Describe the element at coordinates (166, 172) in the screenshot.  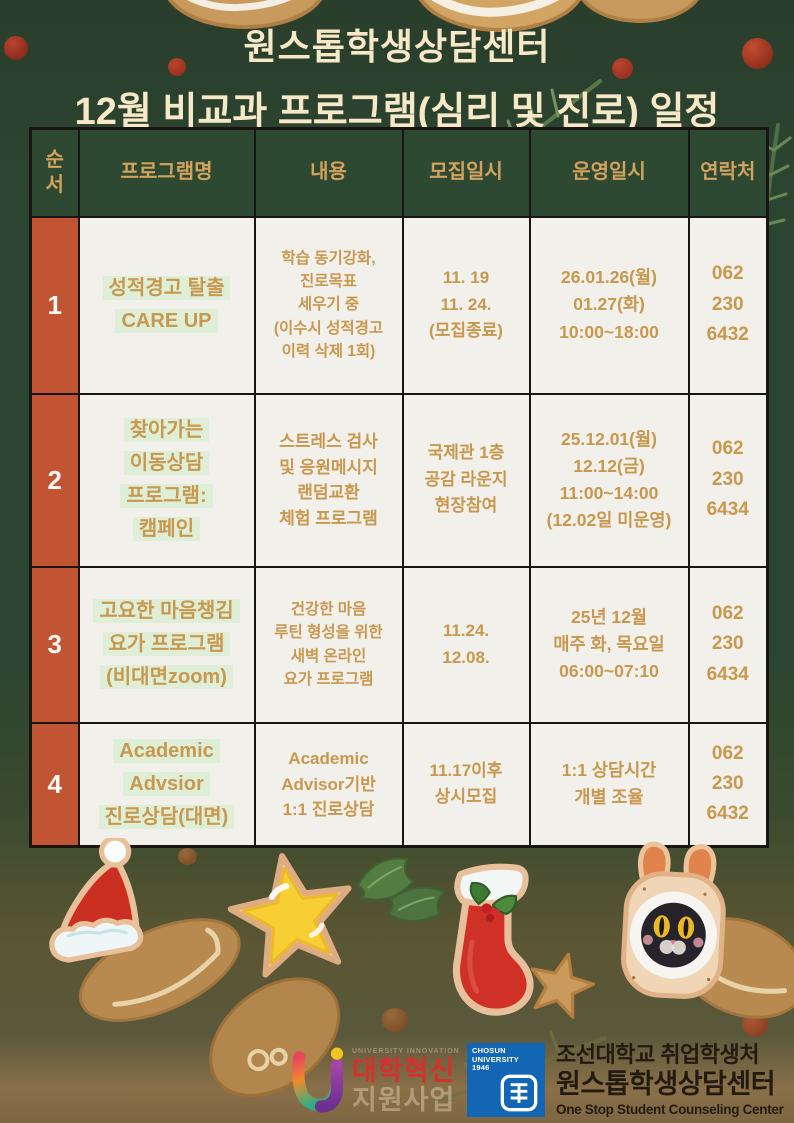
I see `col-header-program: 프로그램명` at that location.